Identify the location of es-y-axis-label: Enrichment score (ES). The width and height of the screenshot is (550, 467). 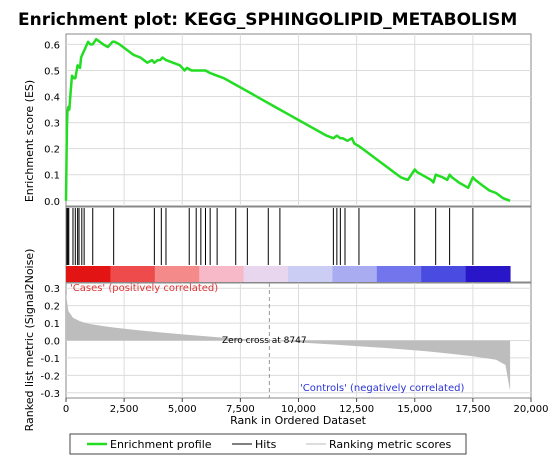
(29, 141).